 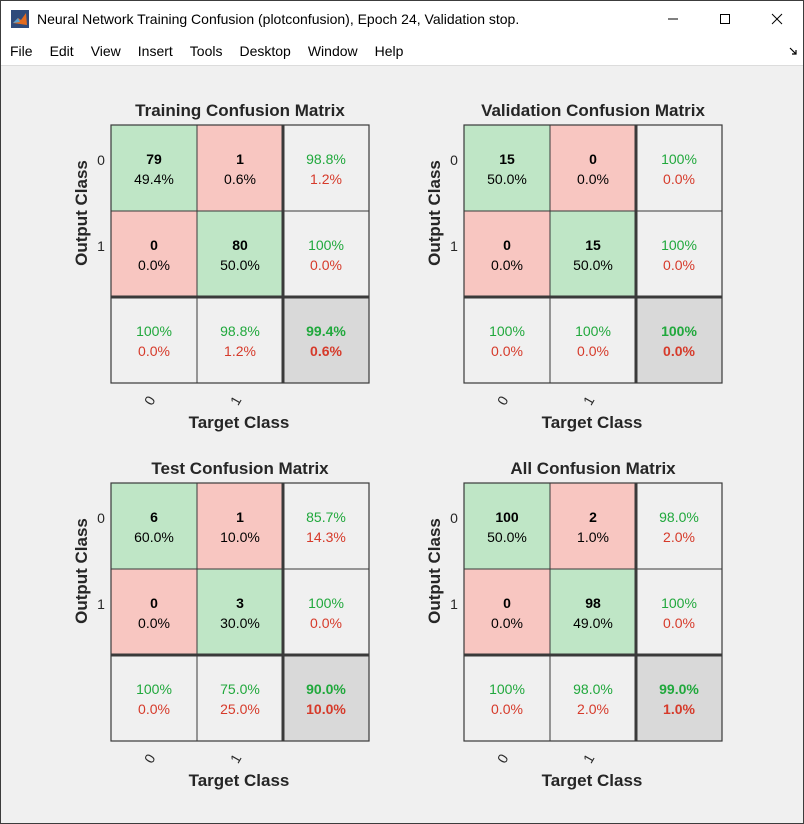 I want to click on cell-count: 80, so click(x=240, y=245).